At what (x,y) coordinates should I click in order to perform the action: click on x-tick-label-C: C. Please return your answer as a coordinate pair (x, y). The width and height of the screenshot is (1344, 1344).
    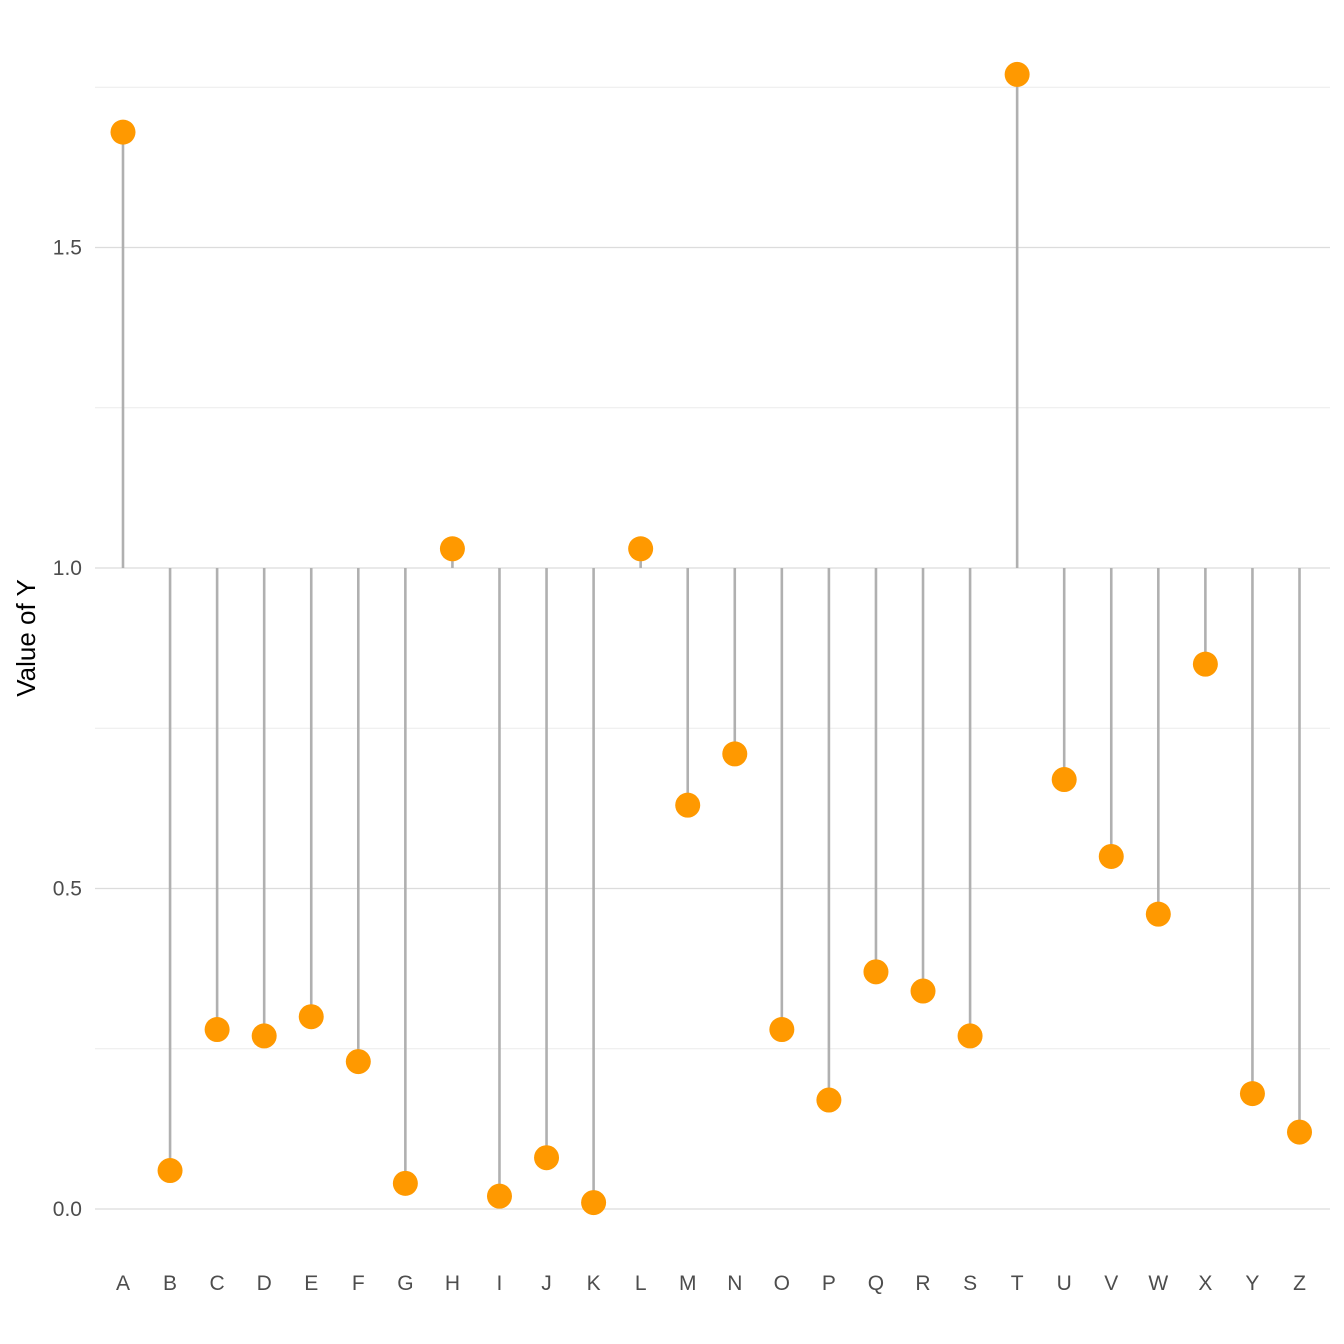
    Looking at the image, I should click on (217, 1283).